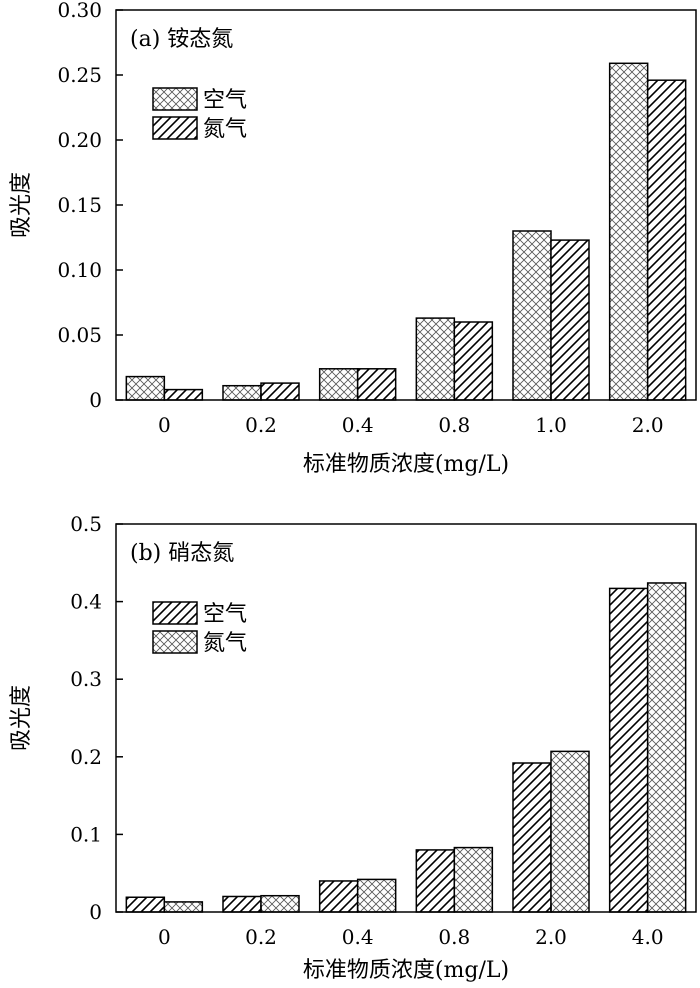 The height and width of the screenshot is (988, 700). What do you see at coordinates (79, 11) in the screenshot?
I see `y-tick-label: 0.30` at bounding box center [79, 11].